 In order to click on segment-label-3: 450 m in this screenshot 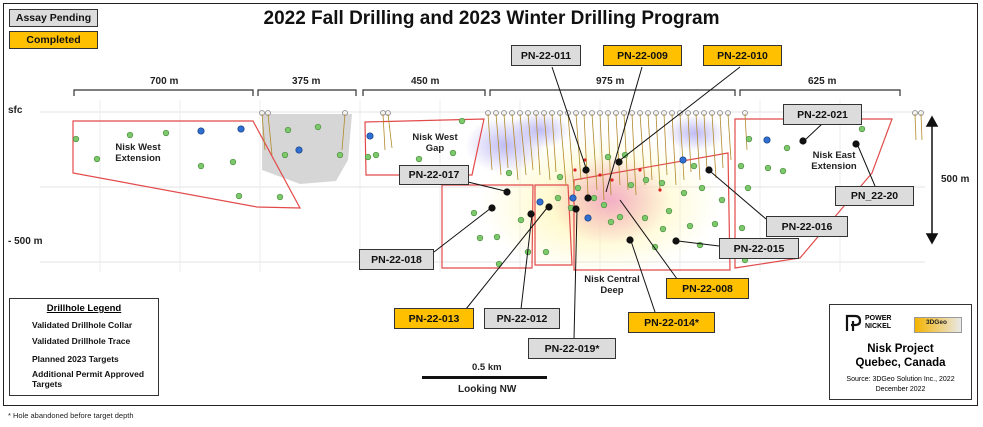, I will do `click(425, 81)`.